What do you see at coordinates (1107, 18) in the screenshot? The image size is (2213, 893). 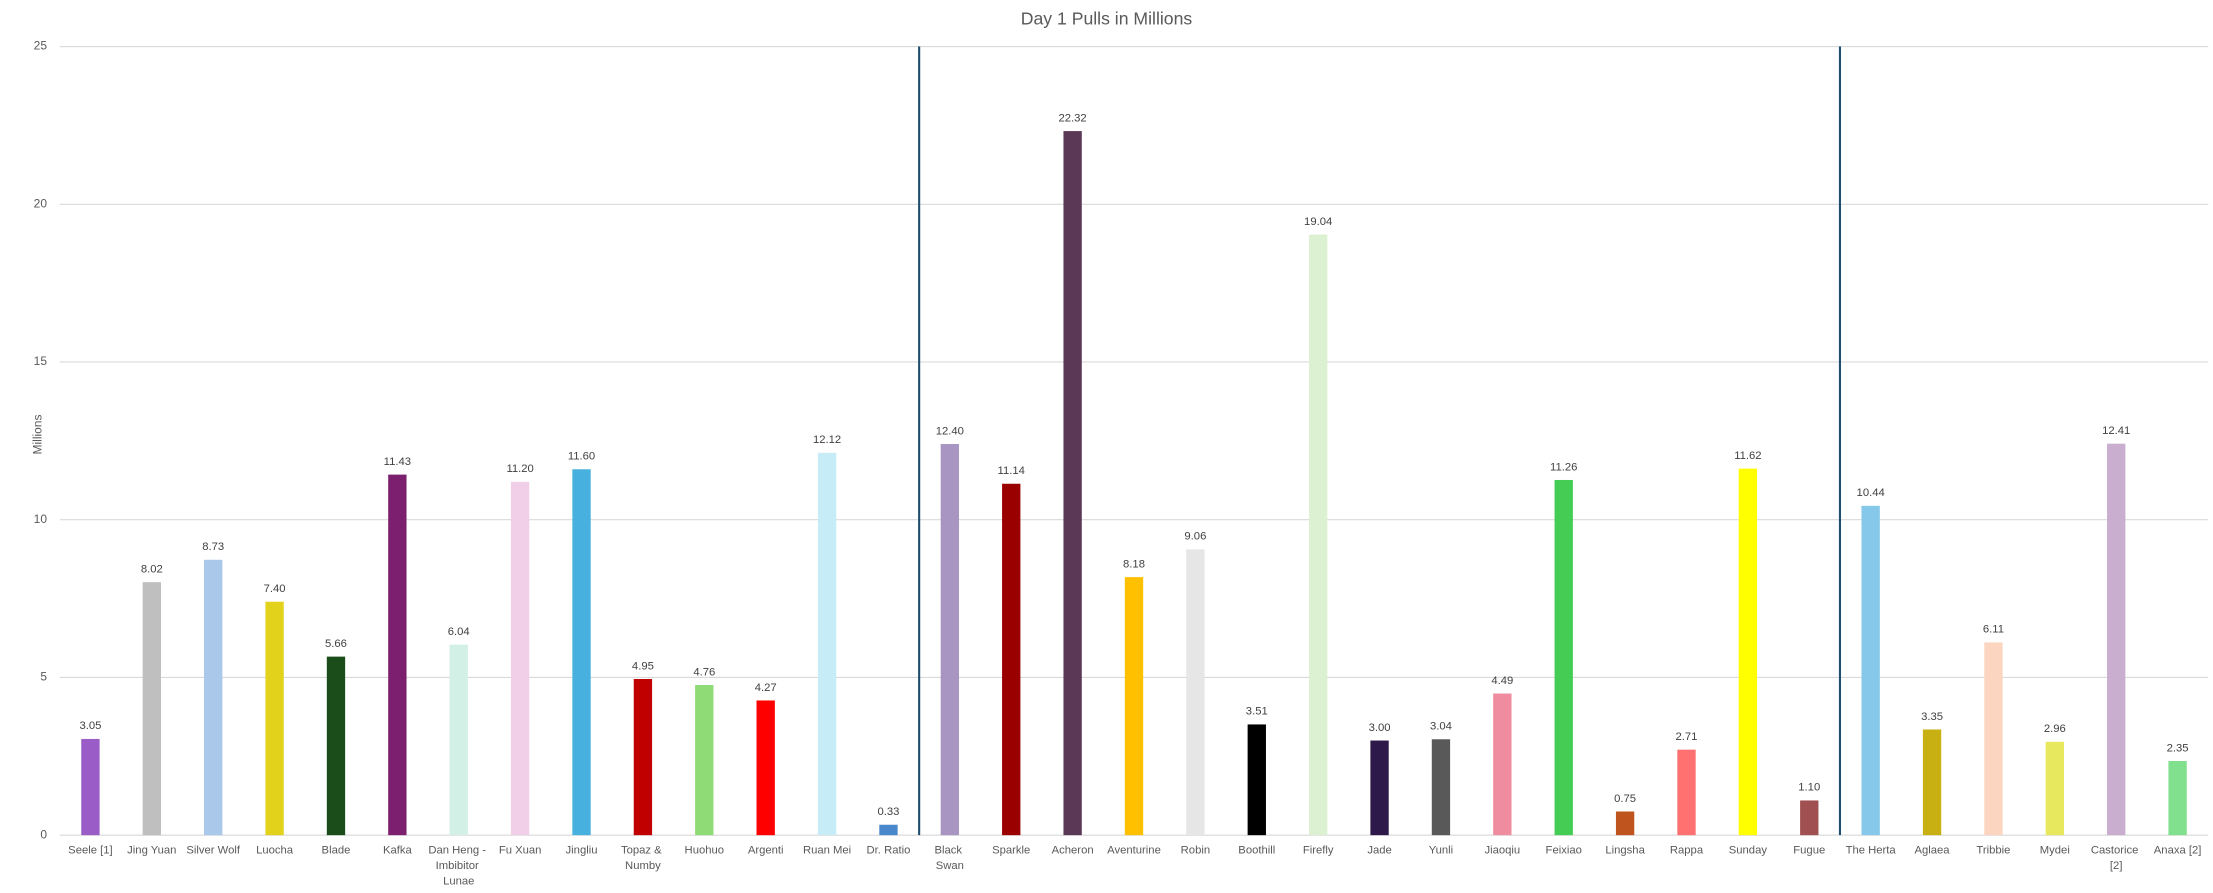 I see `chart-title: Day 1 Pulls in Millions` at bounding box center [1107, 18].